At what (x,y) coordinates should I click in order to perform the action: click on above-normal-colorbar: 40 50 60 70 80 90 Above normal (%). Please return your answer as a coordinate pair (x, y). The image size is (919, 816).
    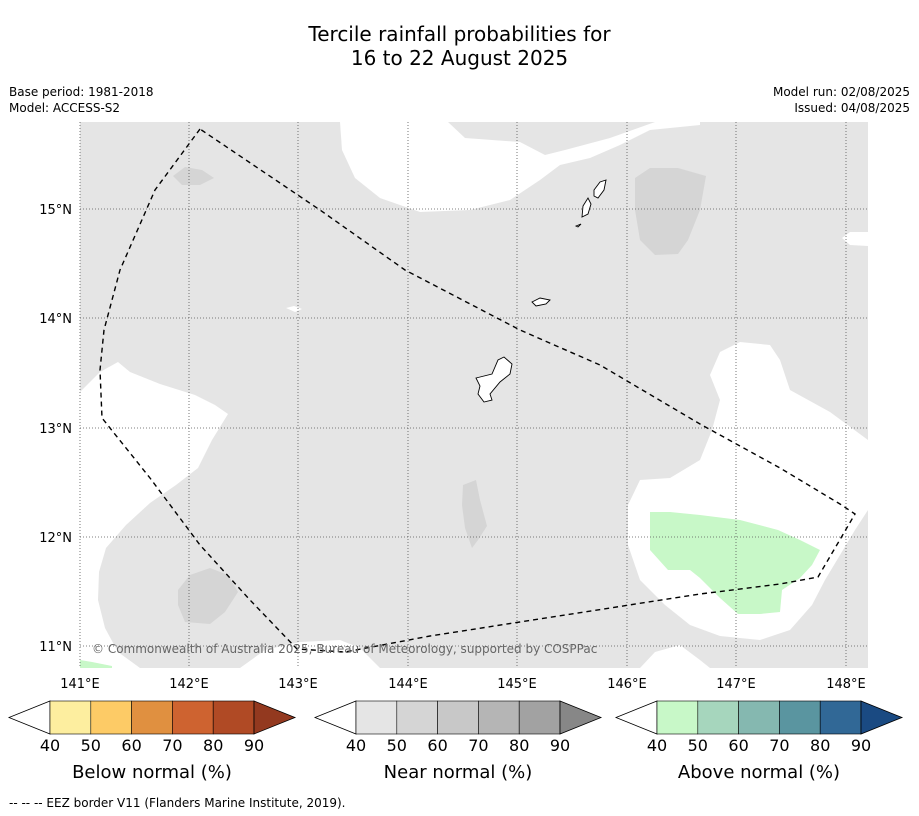
    Looking at the image, I should click on (759, 741).